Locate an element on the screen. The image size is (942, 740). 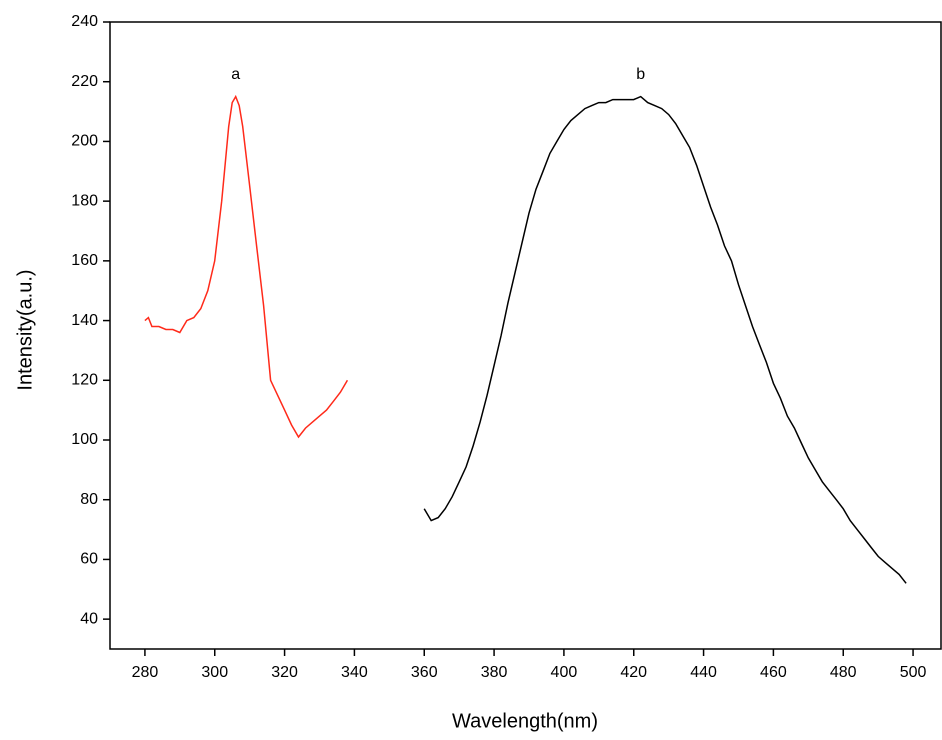
x-tick-label: 360 is located at coordinates (424, 672).